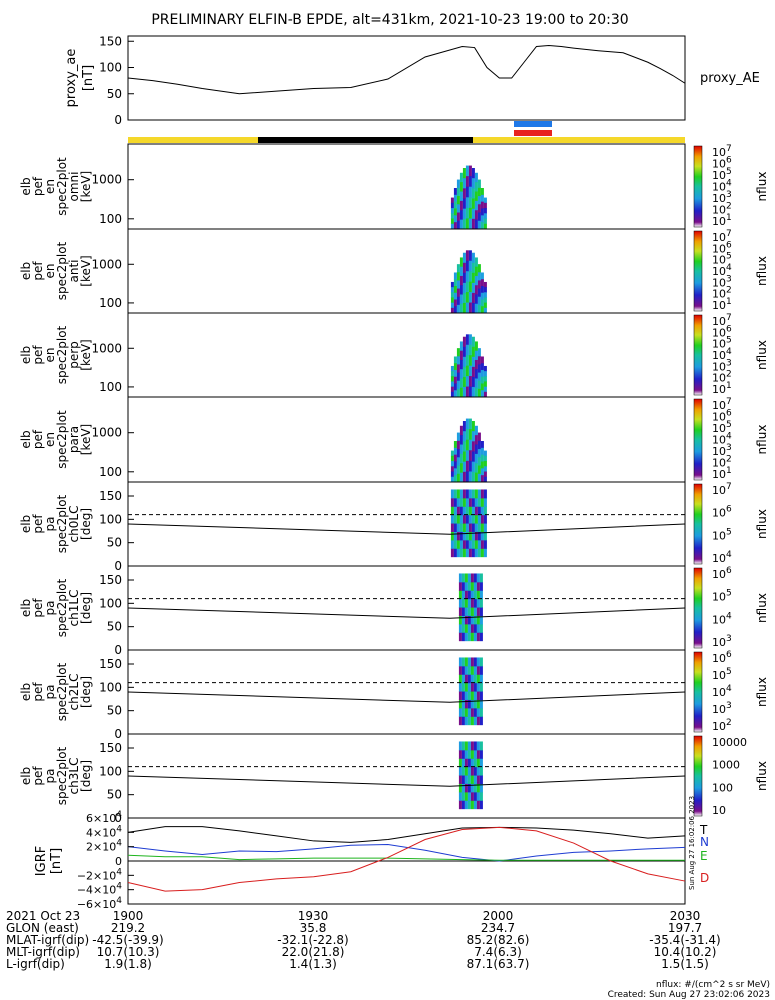 The image size is (775, 1000). What do you see at coordinates (43, 916) in the screenshot?
I see `footer-row-label: 2021 Oct 23` at bounding box center [43, 916].